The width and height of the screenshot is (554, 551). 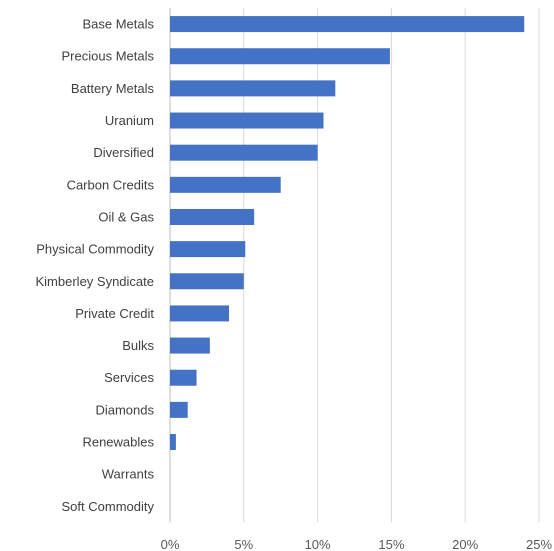 I want to click on x-tick-label: 0%, so click(x=170, y=544).